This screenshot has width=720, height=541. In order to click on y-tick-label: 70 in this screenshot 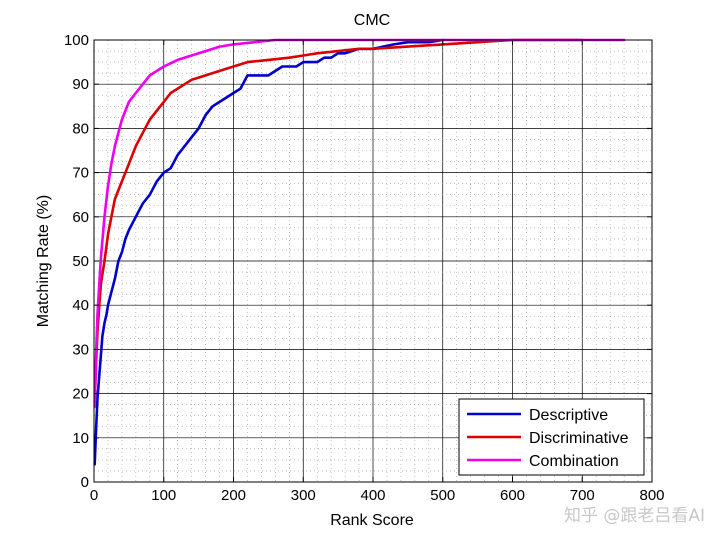, I will do `click(80, 173)`.